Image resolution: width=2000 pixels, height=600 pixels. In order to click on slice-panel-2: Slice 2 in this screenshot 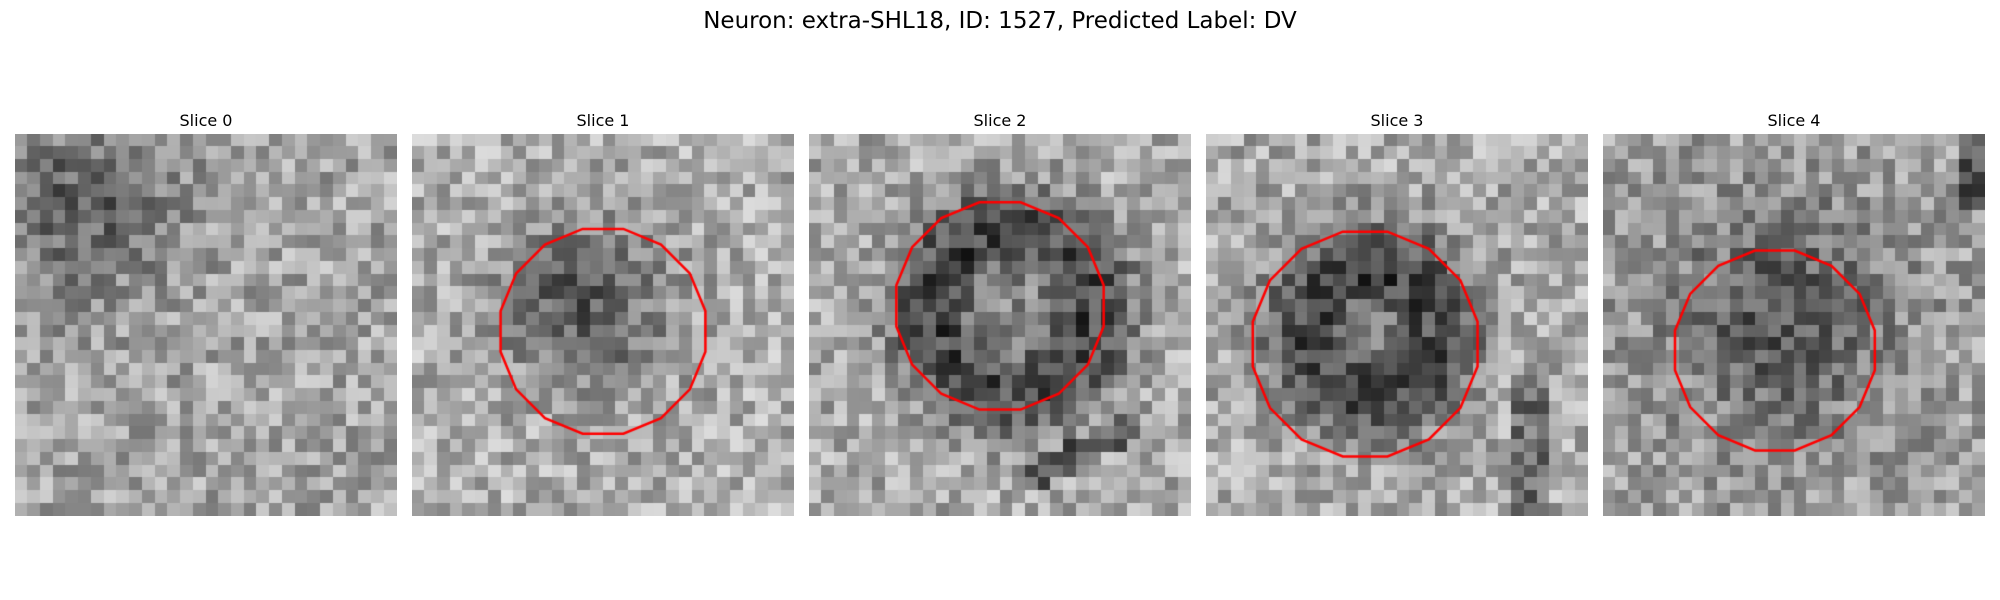, I will do `click(1000, 313)`.